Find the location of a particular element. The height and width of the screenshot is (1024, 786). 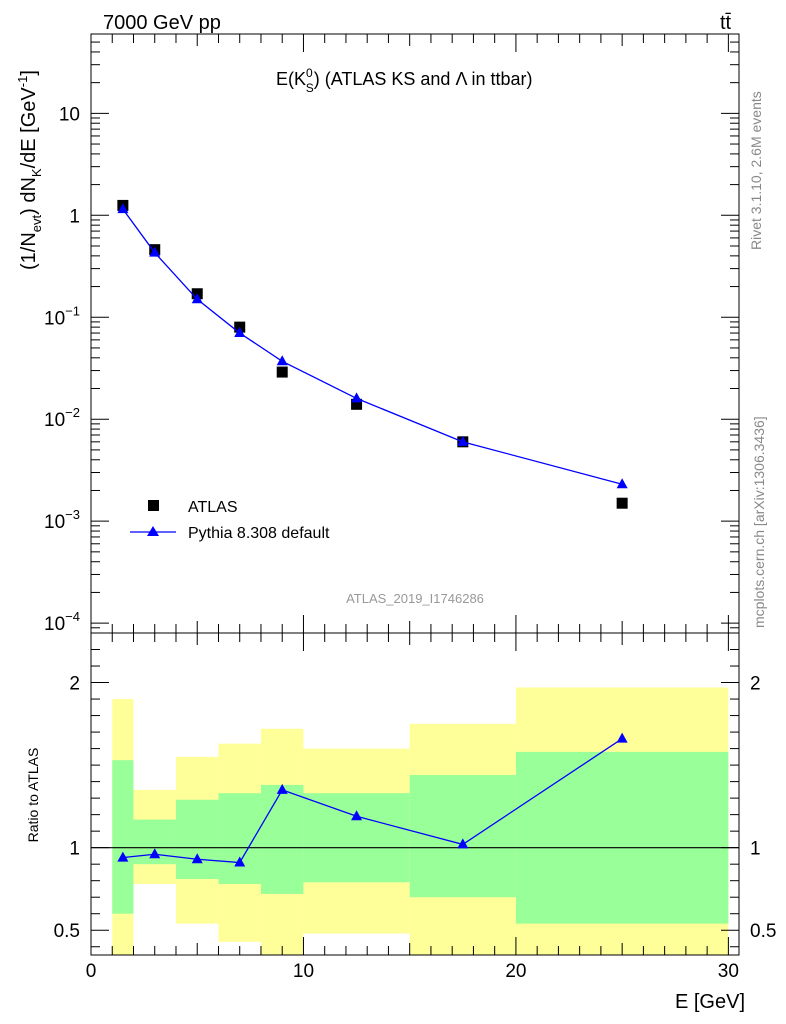

x-tick-label: 0 is located at coordinates (91, 971).